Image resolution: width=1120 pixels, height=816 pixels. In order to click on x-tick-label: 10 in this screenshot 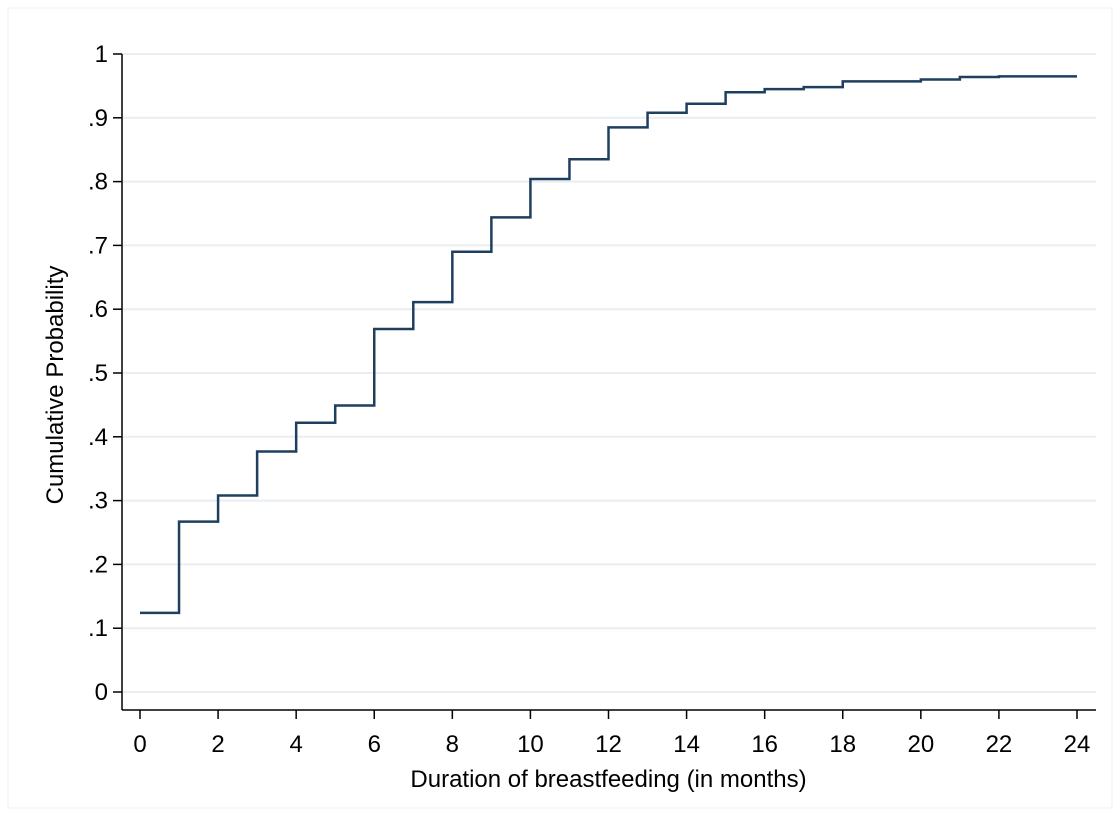, I will do `click(530, 744)`.